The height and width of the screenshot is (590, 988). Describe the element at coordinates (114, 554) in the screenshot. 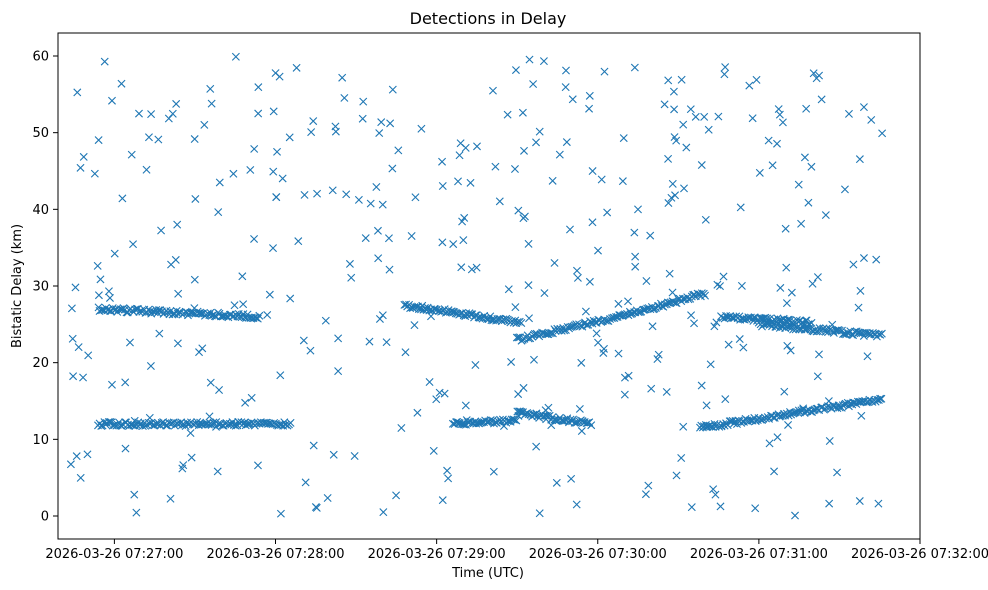

I see `x-tick-label: 2026-03-26 07:27:00` at that location.